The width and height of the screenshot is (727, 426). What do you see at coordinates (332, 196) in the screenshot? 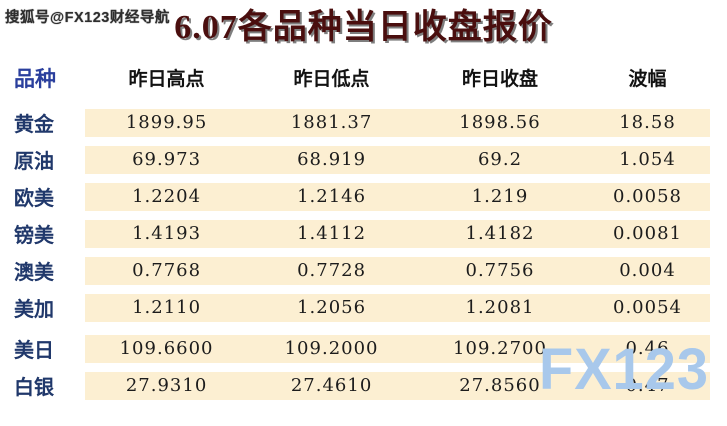
I see `low-value: 1.2146` at bounding box center [332, 196].